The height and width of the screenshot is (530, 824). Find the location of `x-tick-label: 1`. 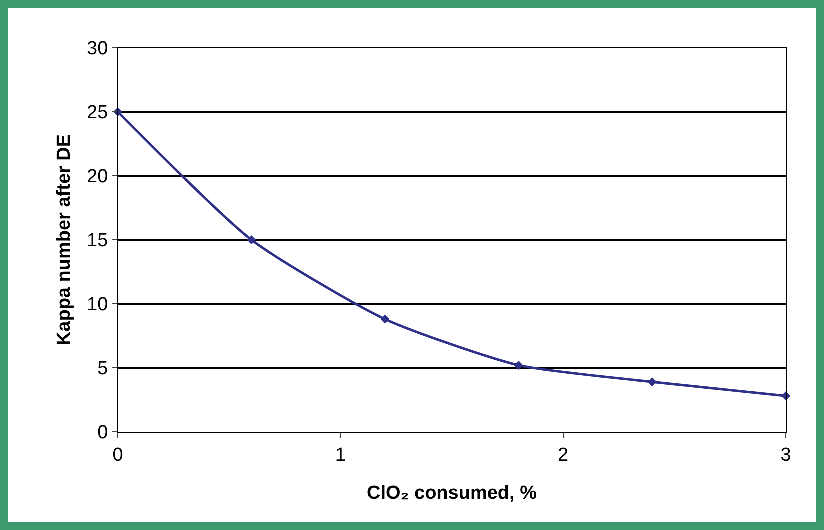

x-tick-label: 1 is located at coordinates (340, 455).